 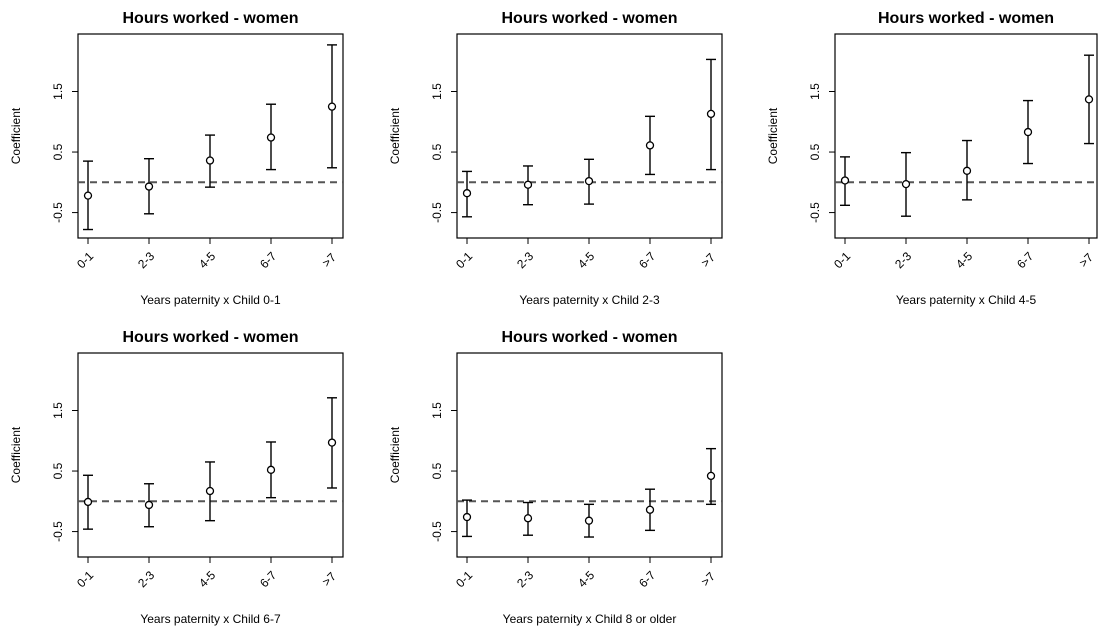 What do you see at coordinates (589, 300) in the screenshot?
I see `x-axis-label: Years paternity x Child 2-3` at bounding box center [589, 300].